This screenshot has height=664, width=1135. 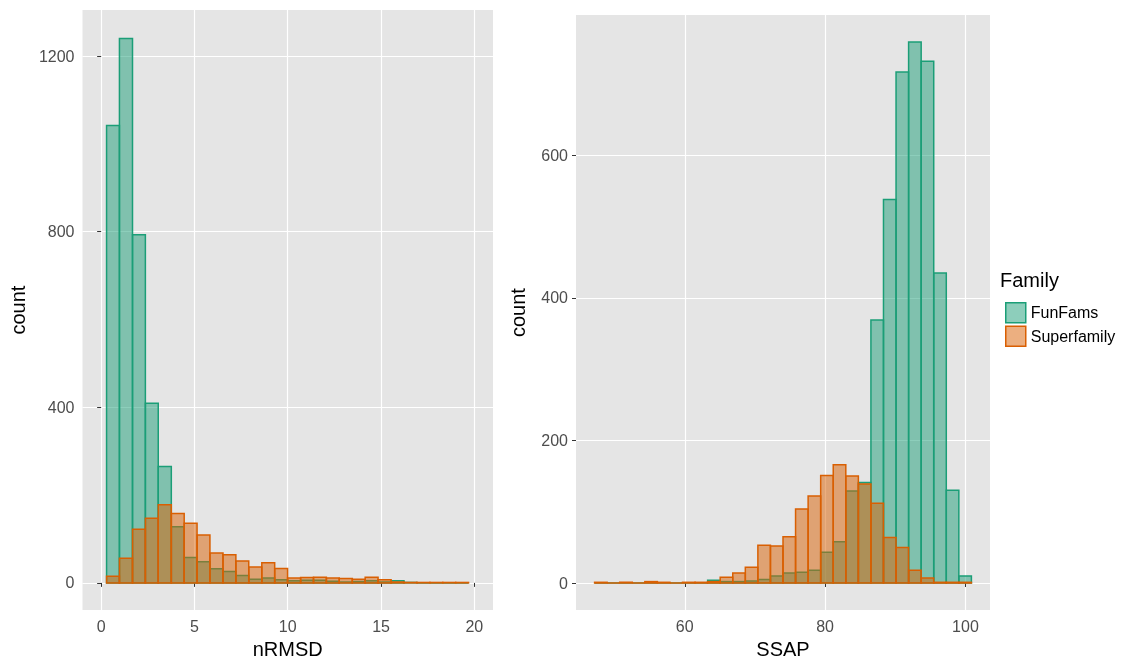 I want to click on y-tick-label: 800, so click(x=61, y=232).